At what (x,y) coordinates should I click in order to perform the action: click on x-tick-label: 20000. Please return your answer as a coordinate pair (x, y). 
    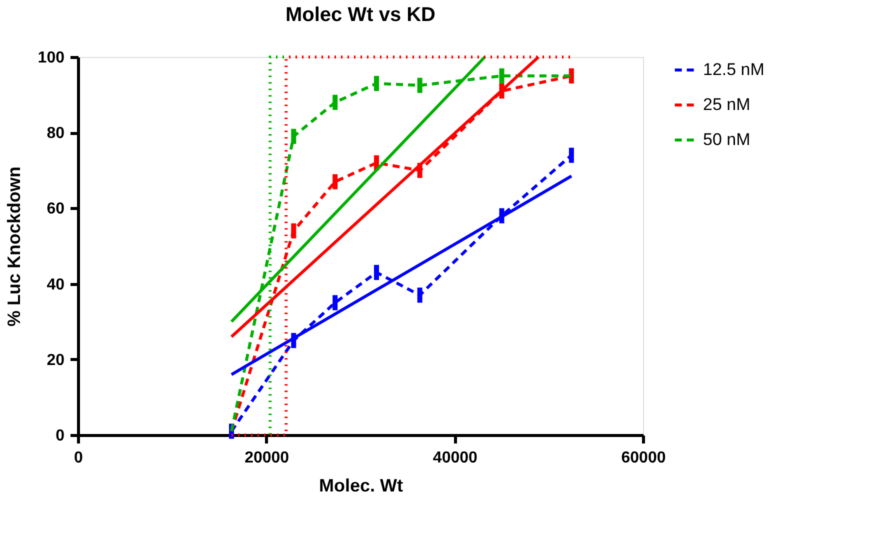
    Looking at the image, I should click on (267, 458).